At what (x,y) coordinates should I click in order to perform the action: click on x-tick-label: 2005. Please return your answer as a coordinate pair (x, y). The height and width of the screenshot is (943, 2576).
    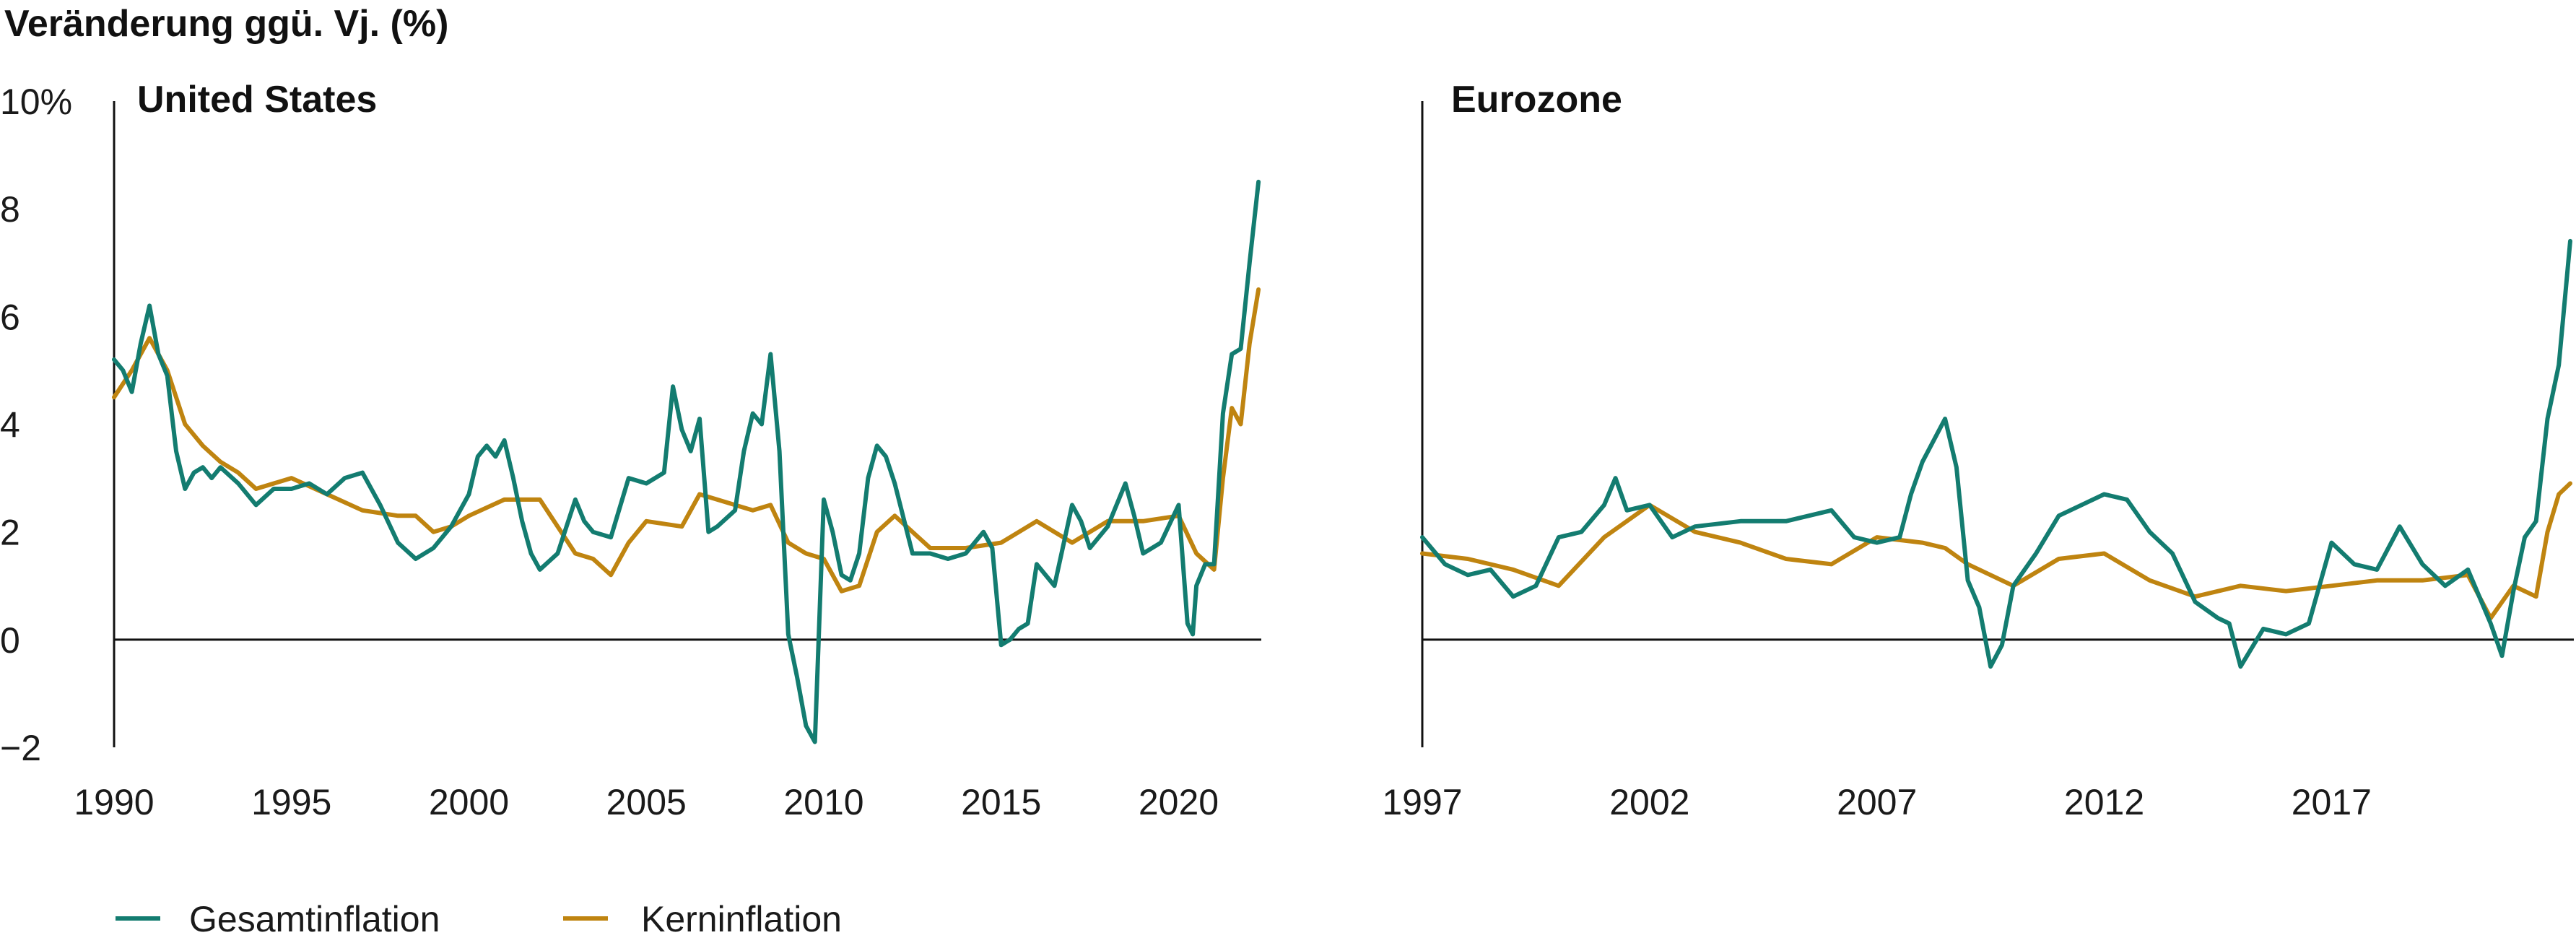
    Looking at the image, I should click on (646, 802).